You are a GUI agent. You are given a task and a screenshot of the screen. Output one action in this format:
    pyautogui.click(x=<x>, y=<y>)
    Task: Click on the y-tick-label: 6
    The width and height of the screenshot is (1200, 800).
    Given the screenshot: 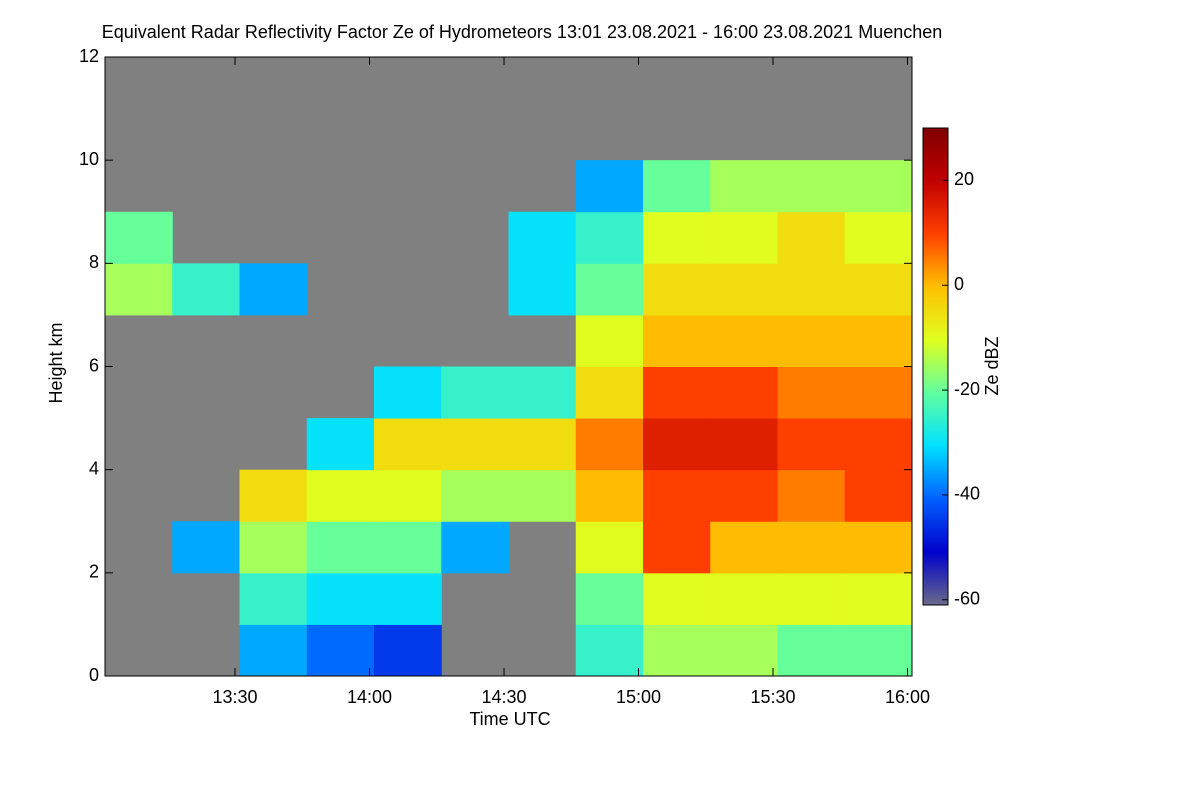 What is the action you would take?
    pyautogui.click(x=94, y=365)
    